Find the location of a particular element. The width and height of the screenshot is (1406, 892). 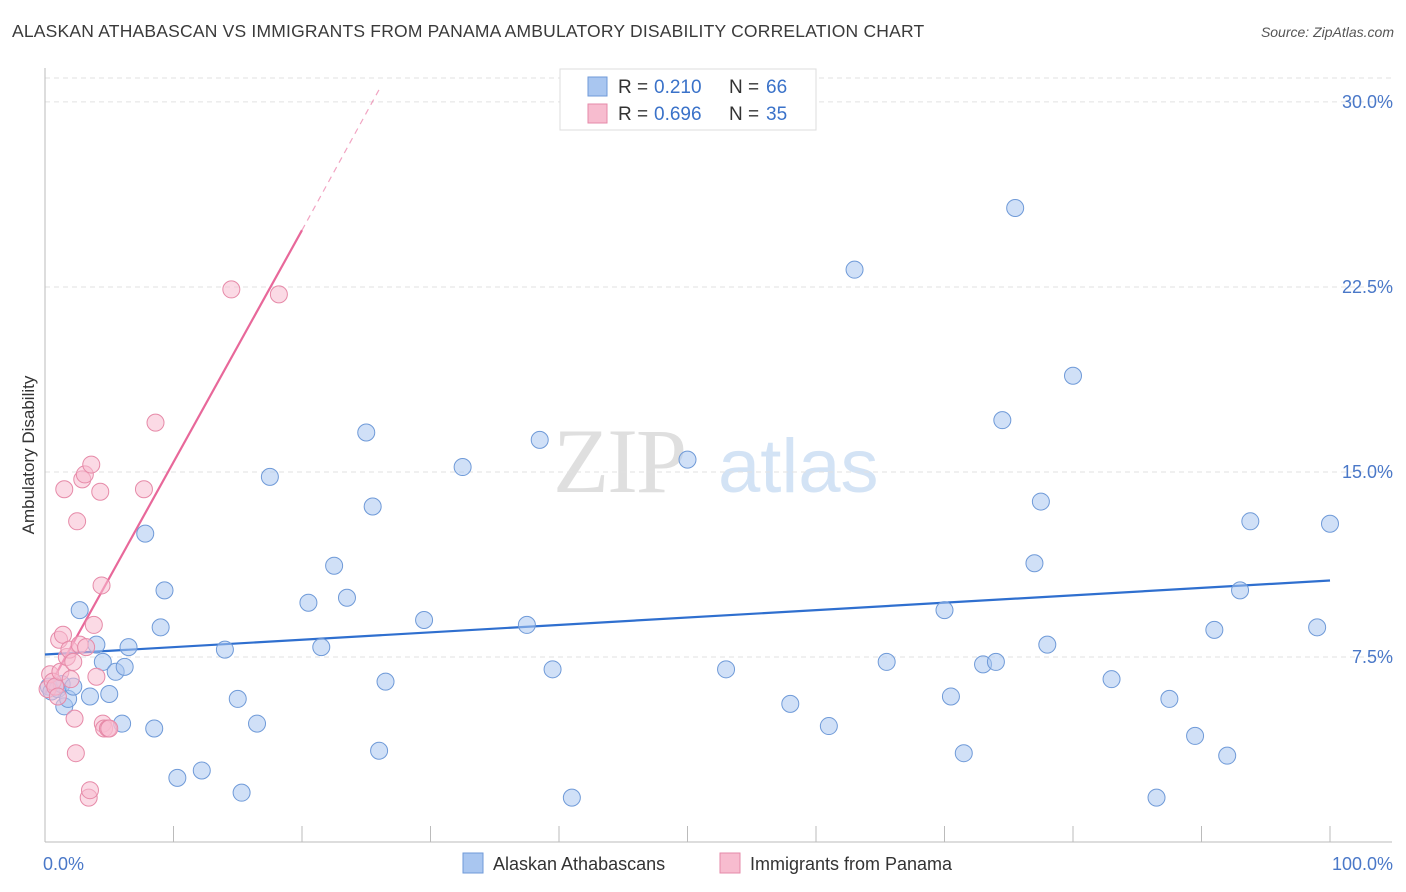

y-tick-label-1: 15.0% is located at coordinates (1367, 472).